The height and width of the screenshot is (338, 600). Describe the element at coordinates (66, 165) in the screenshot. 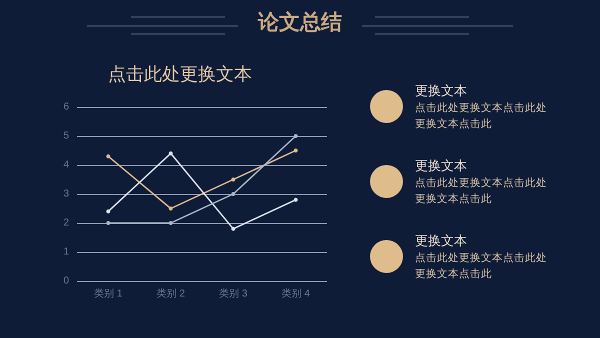

I see `y-tick-label: 4` at that location.